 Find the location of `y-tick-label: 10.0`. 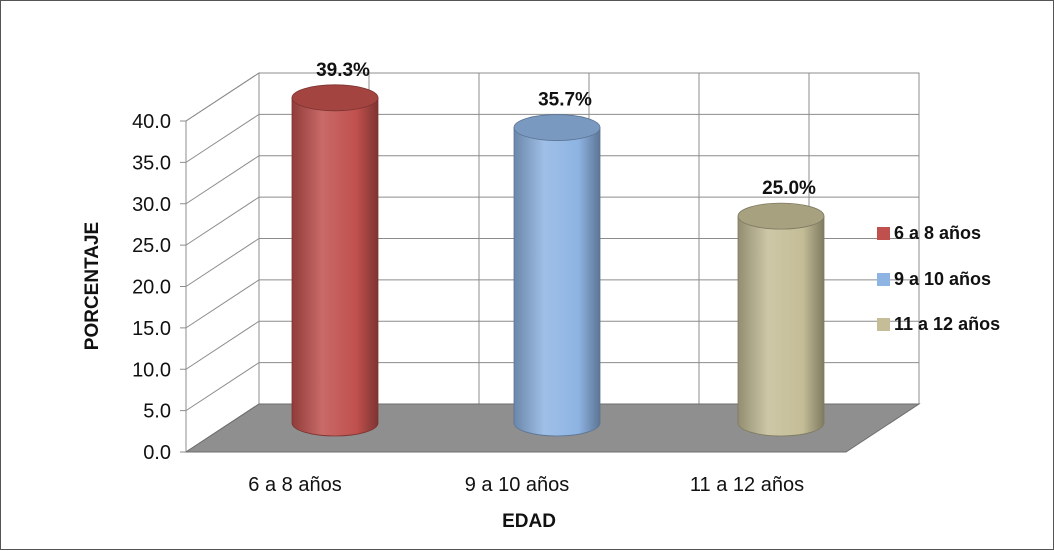

y-tick-label: 10.0 is located at coordinates (151, 370).